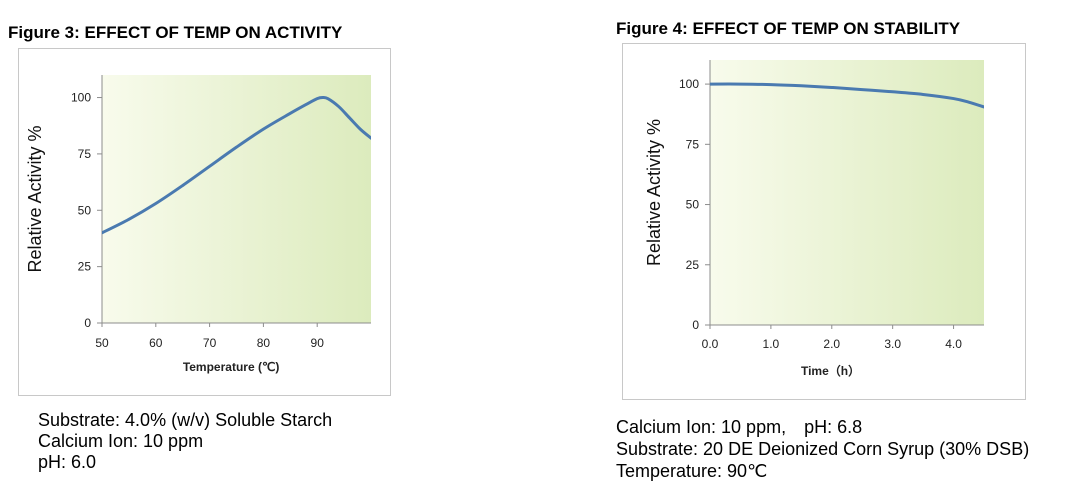  Describe the element at coordinates (833, 427) in the screenshot. I see `figure-4-note-ph: pH: 6.8` at that location.